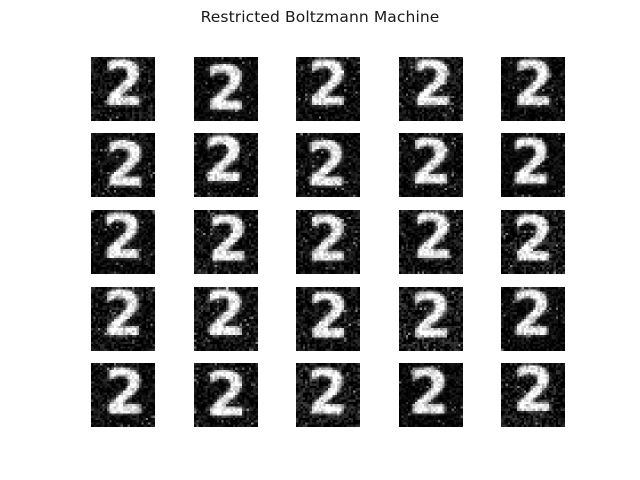  I want to click on sample-image-r3-c2, so click(226, 242).